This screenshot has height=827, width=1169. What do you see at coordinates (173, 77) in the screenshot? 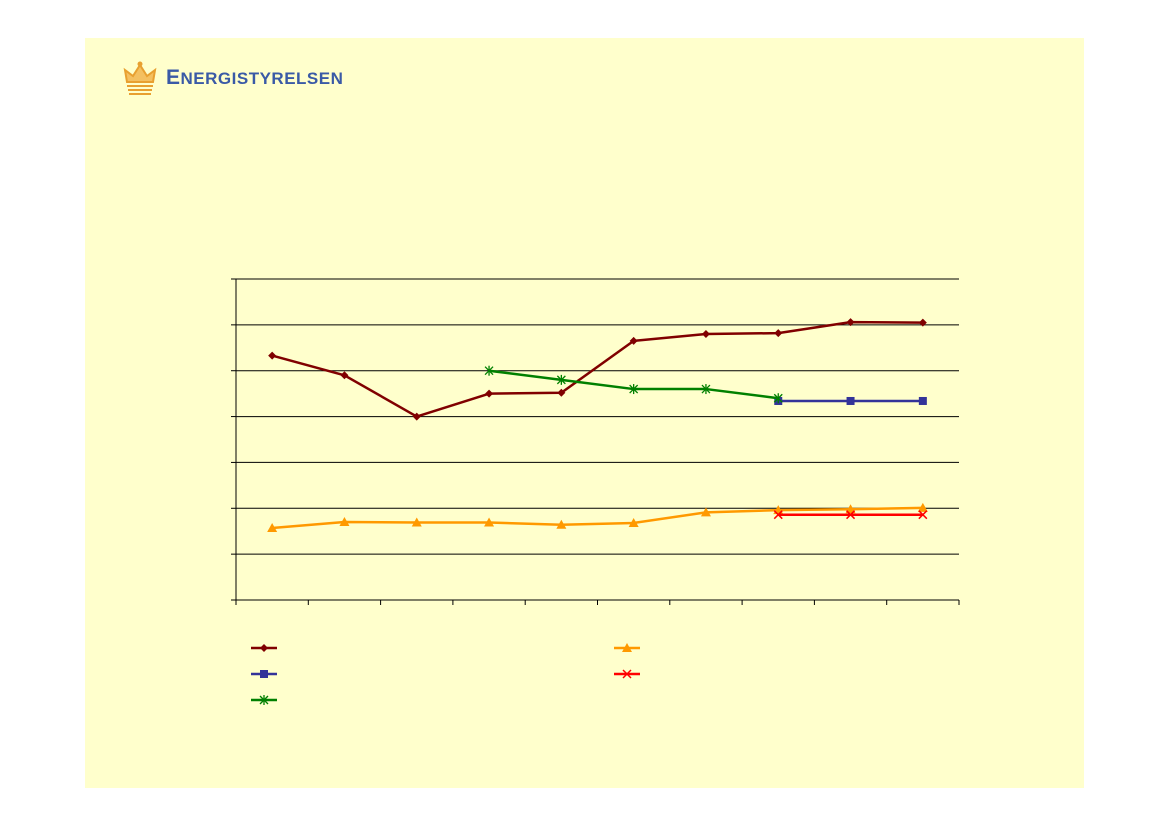
I see `logo-initial: E` at bounding box center [173, 77].